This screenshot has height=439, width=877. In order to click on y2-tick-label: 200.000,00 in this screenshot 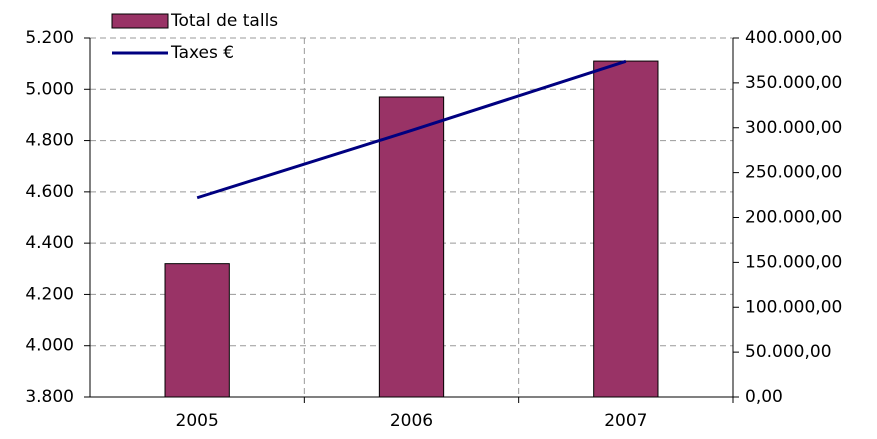, I will do `click(793, 218)`.